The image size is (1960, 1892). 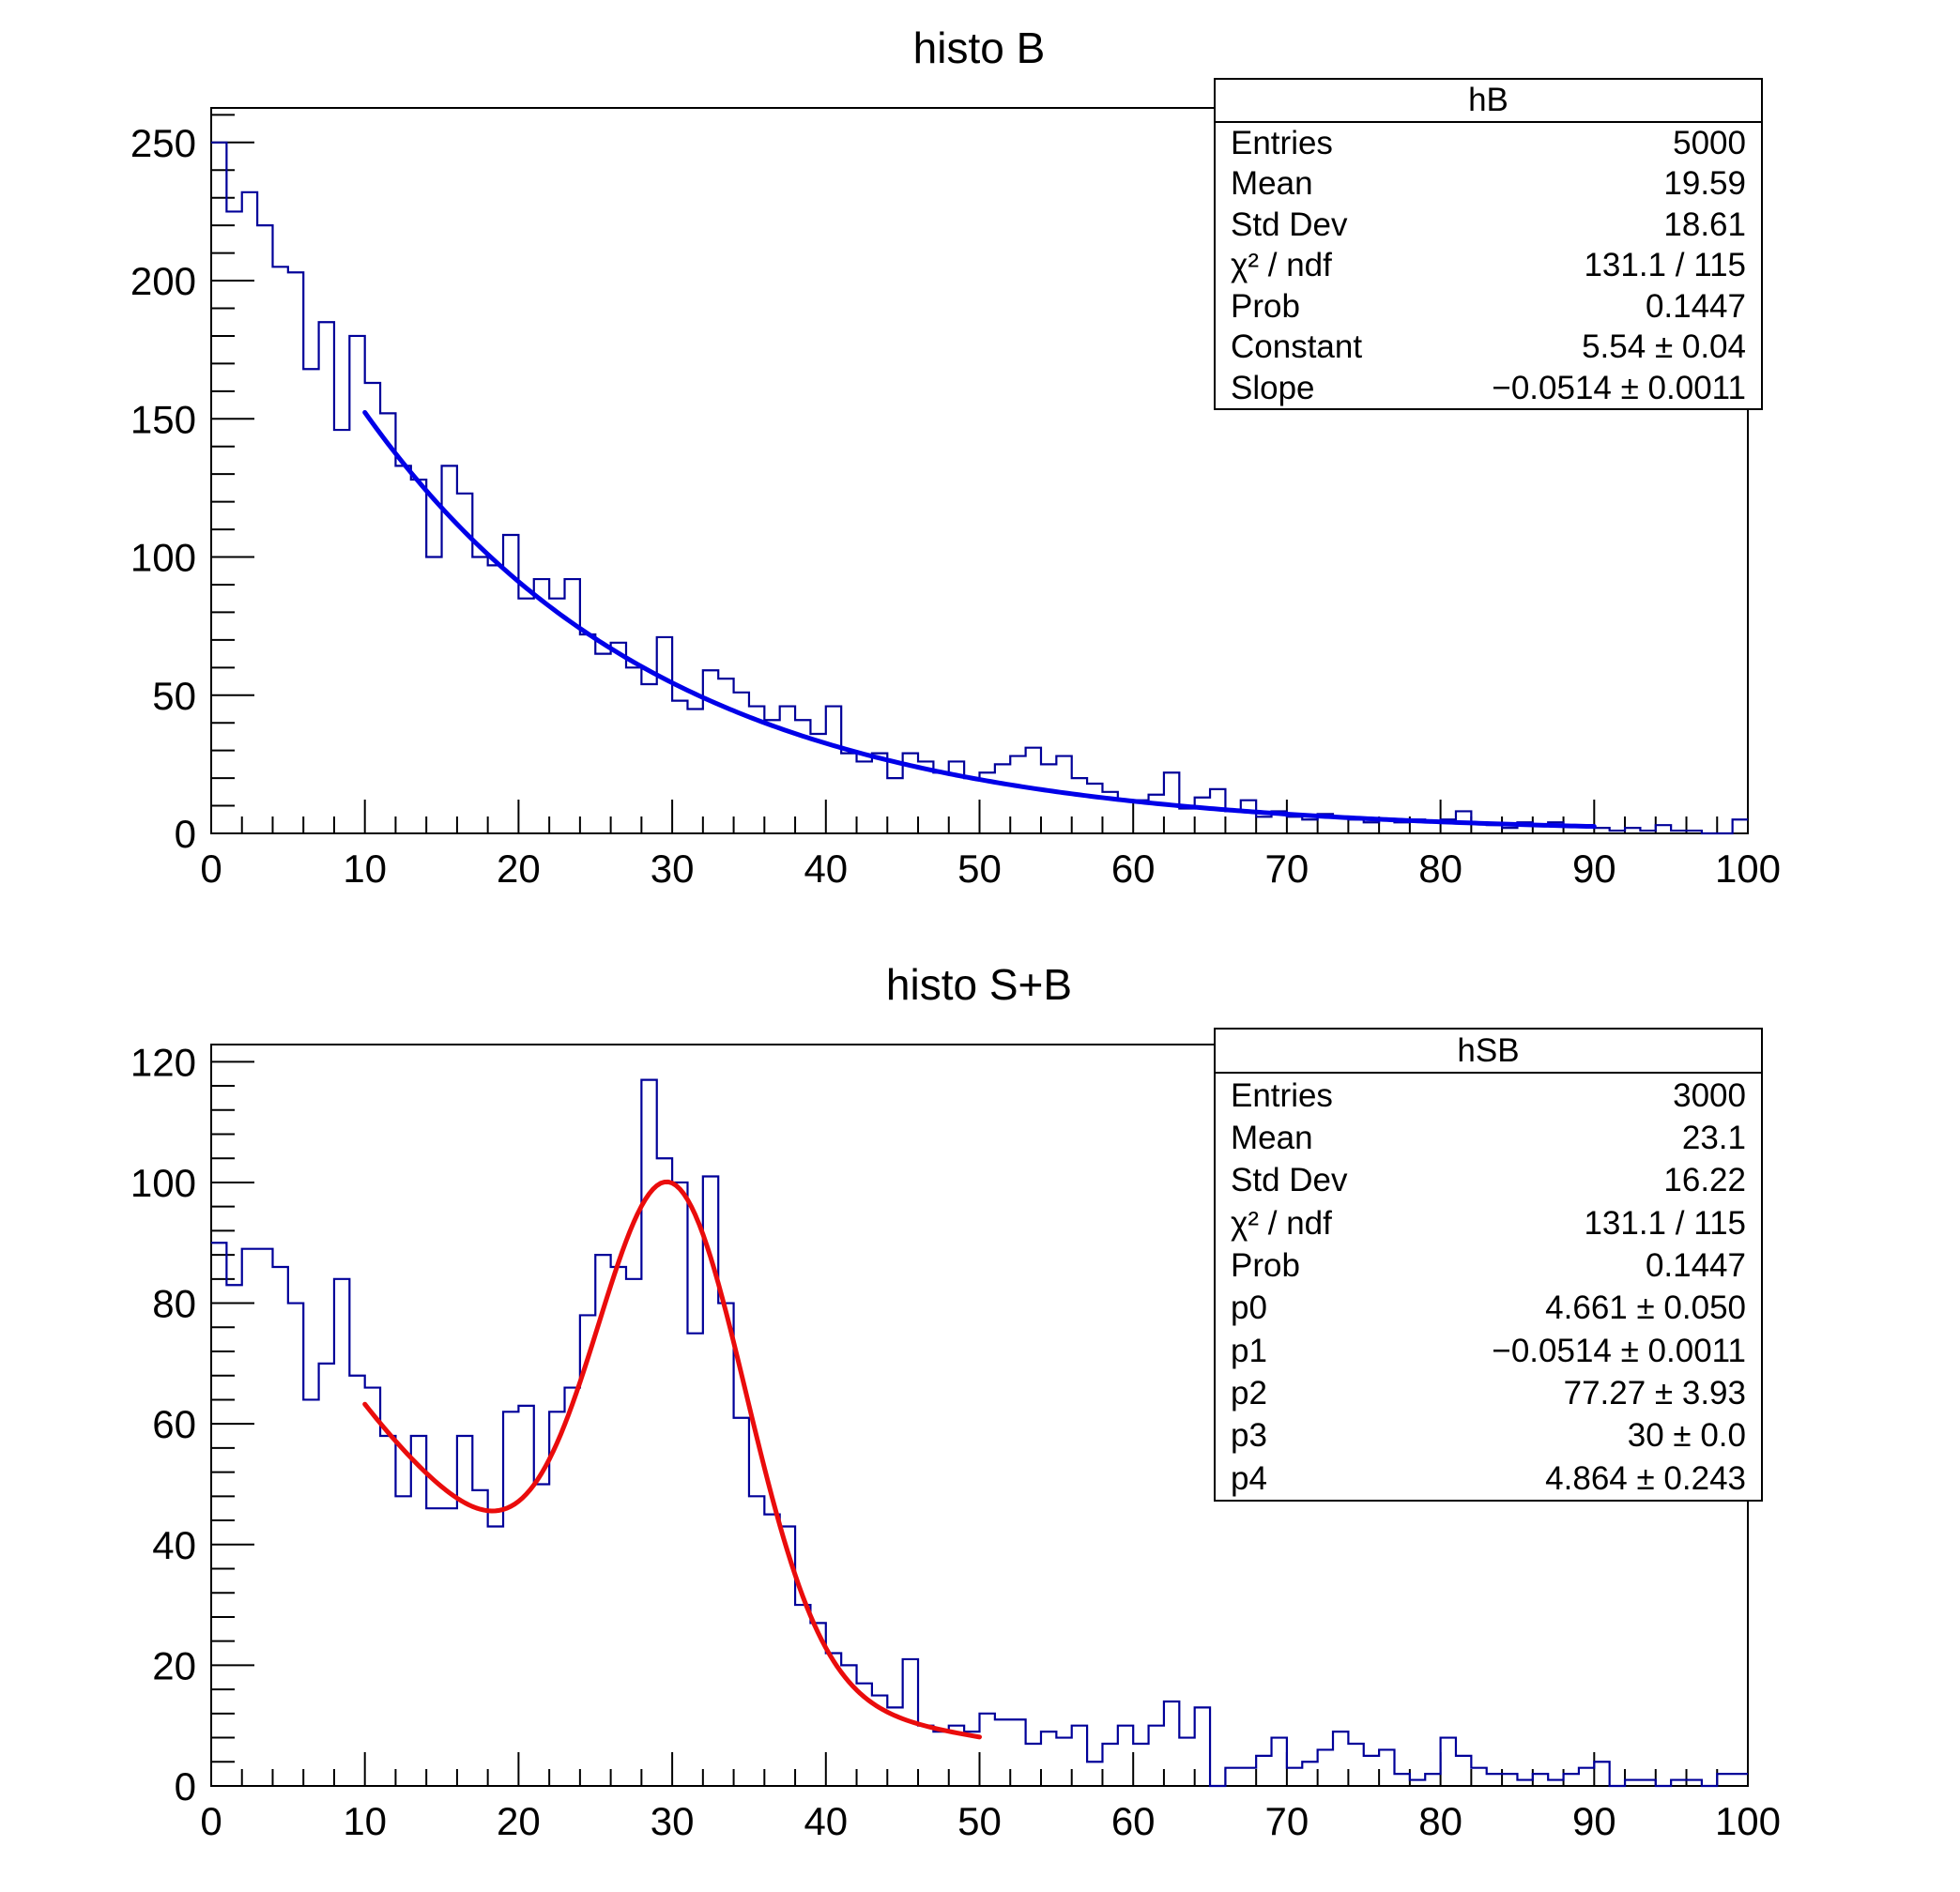 I want to click on stat-row: Mean 19.59, so click(x=1488, y=184).